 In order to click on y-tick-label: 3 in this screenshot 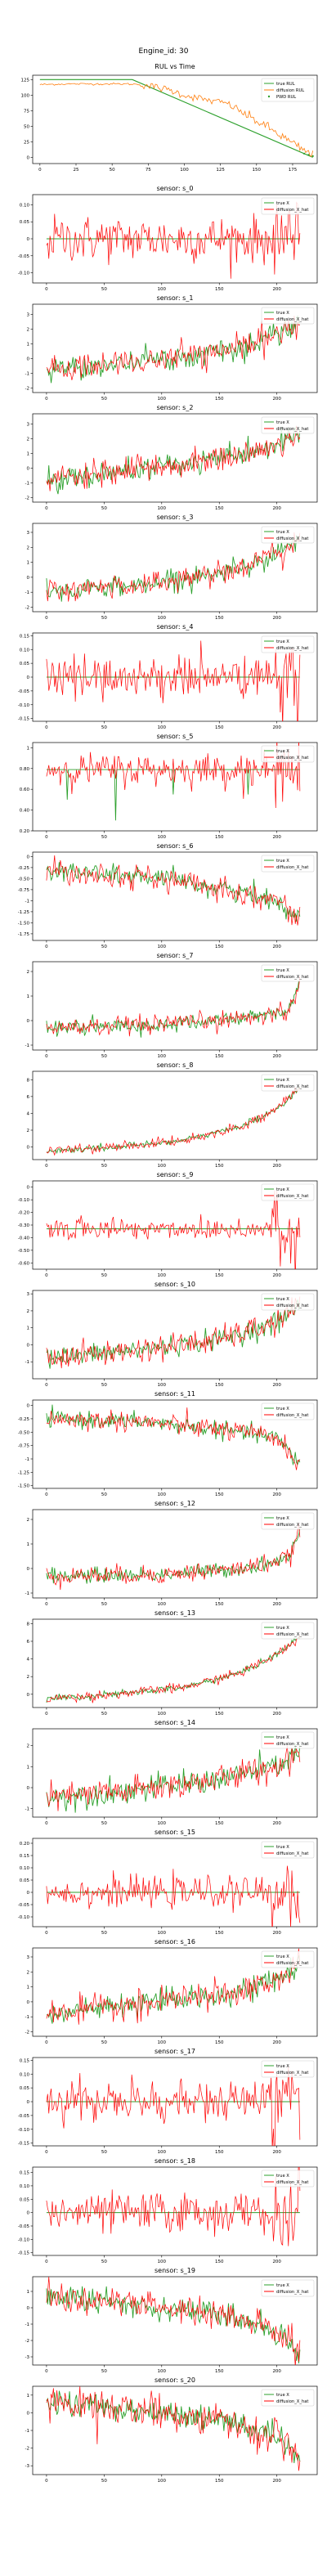, I will do `click(28, 316)`.